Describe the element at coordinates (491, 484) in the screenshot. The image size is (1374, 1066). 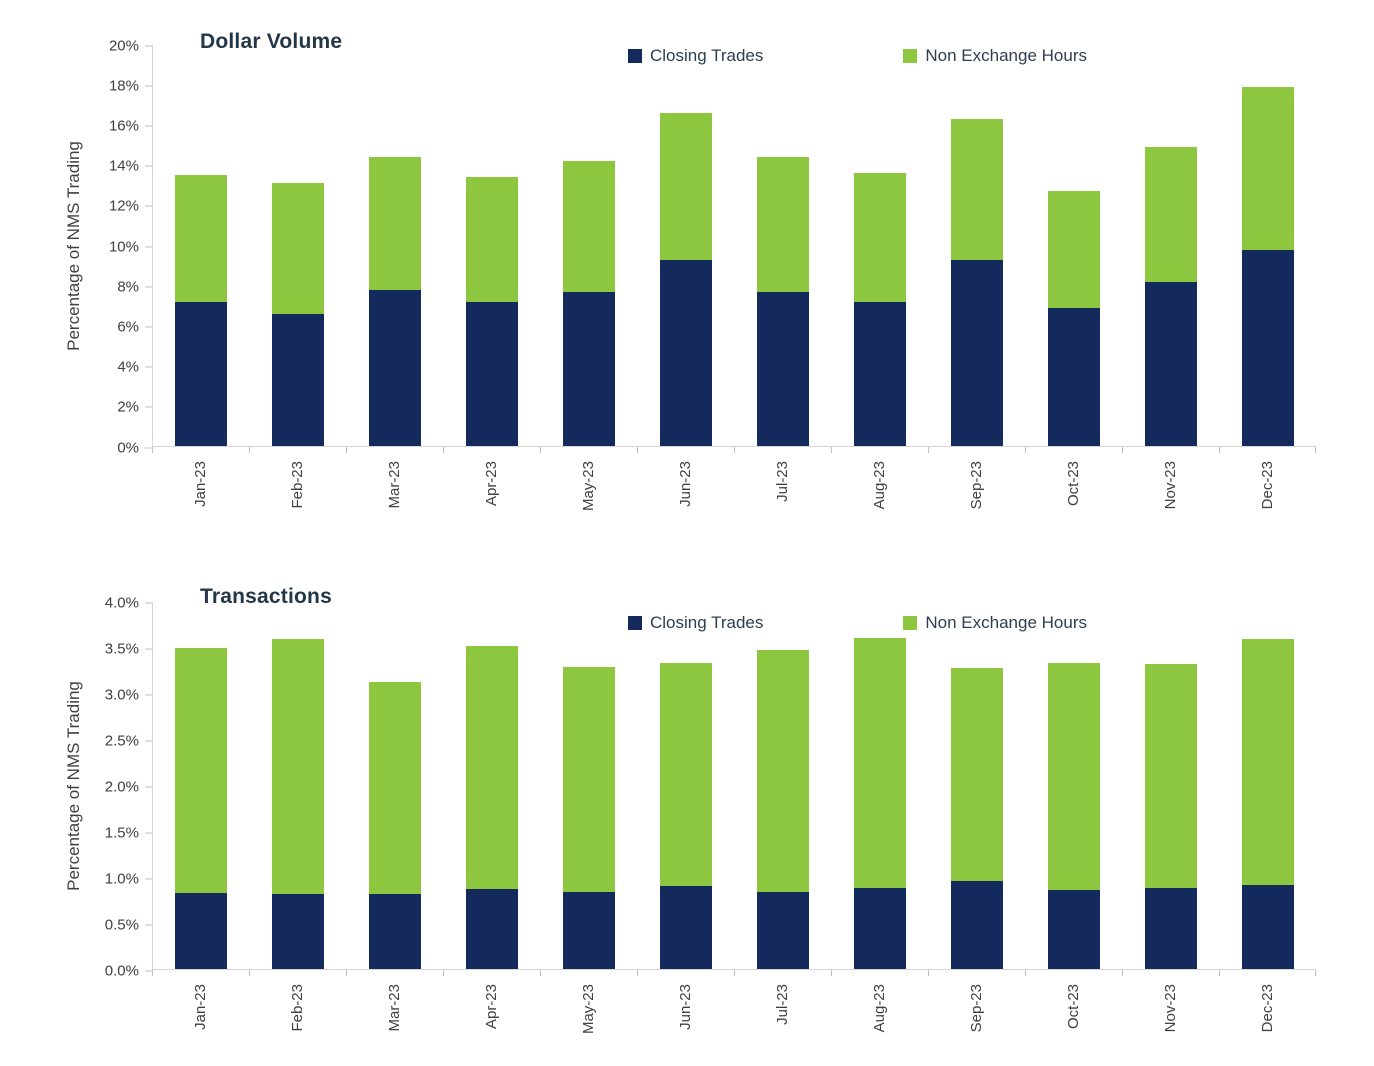
I see `x-axis-label: Apr-23` at that location.